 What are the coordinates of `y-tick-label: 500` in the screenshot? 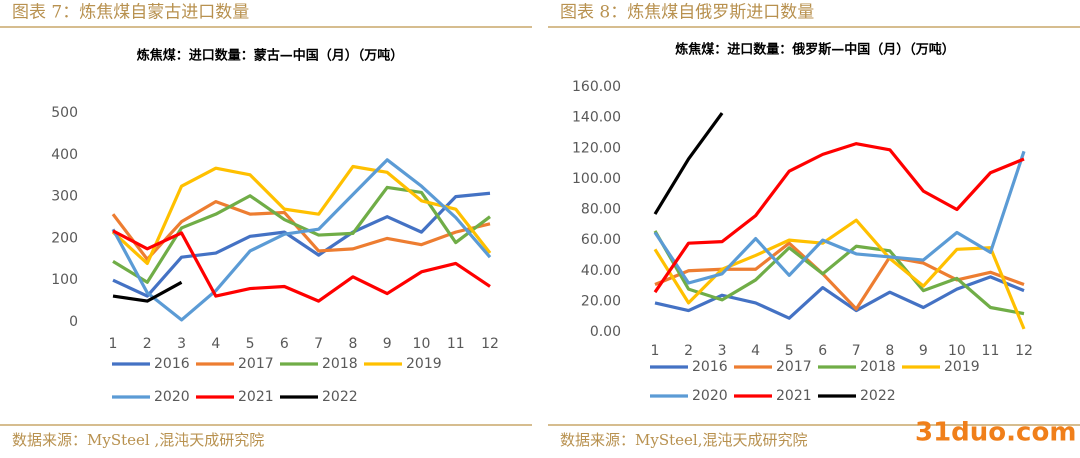 It's located at (64, 113).